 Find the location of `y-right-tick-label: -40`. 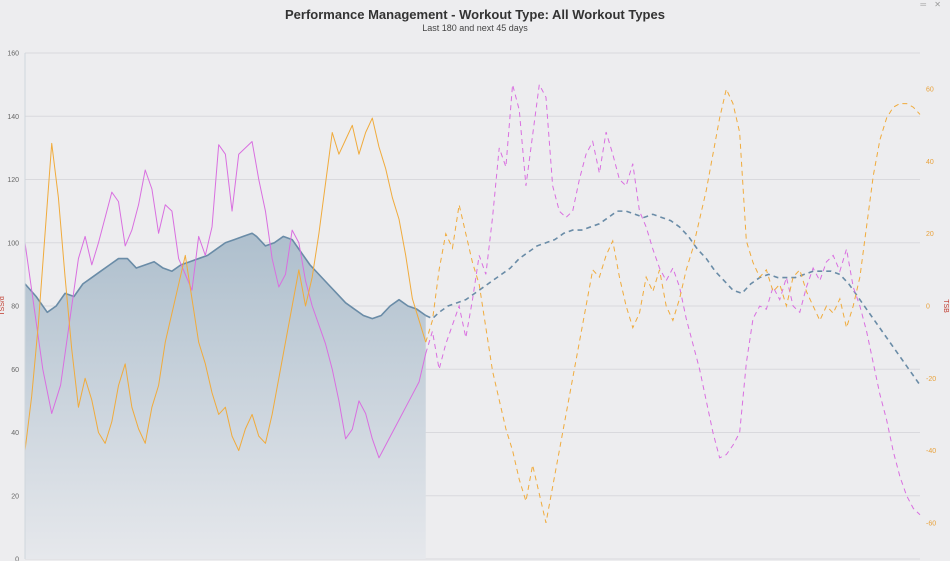

y-right-tick-label: -40 is located at coordinates (931, 451).